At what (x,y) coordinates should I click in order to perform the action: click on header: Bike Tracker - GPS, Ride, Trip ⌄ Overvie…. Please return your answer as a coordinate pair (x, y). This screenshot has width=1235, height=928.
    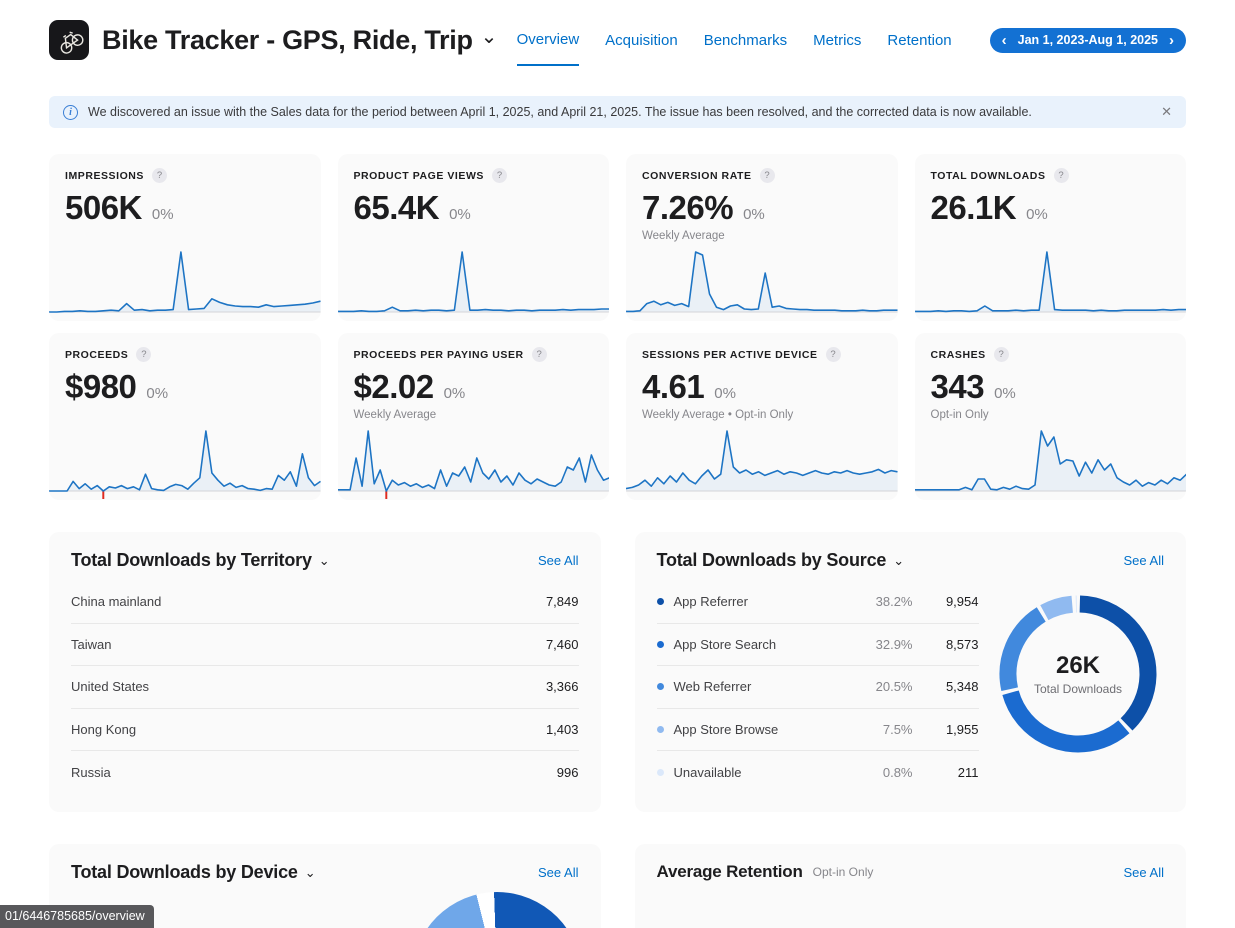
    Looking at the image, I should click on (617, 33).